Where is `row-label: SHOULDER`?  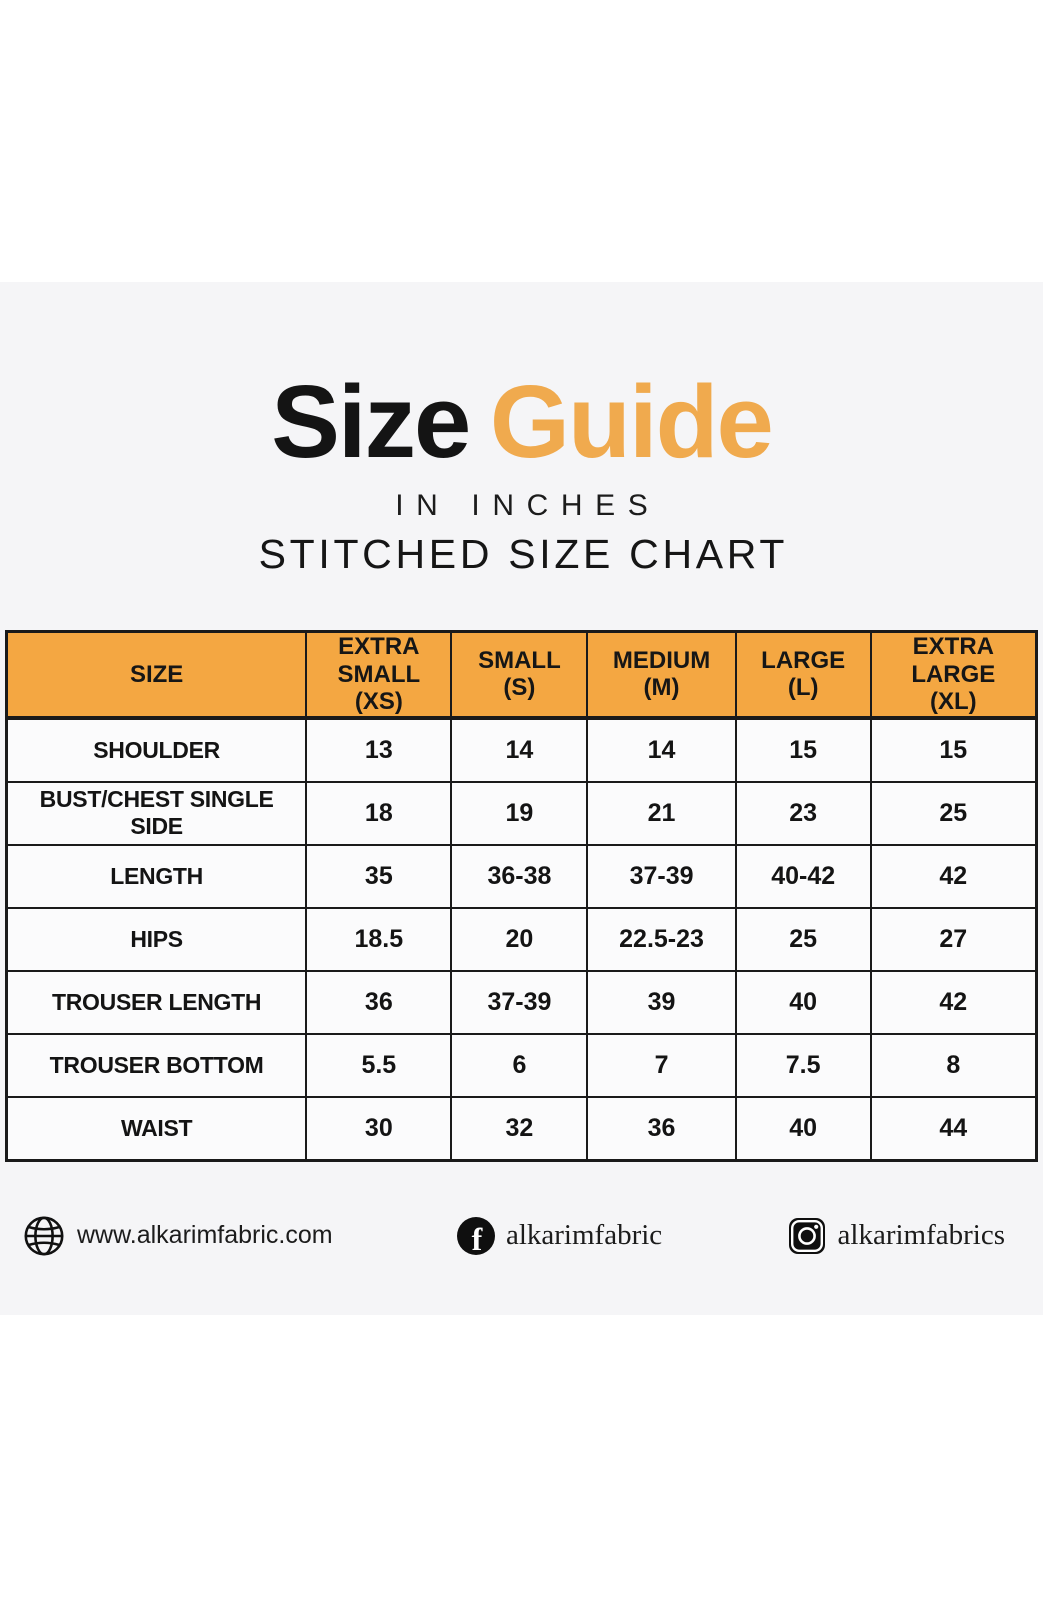 row-label: SHOULDER is located at coordinates (156, 749).